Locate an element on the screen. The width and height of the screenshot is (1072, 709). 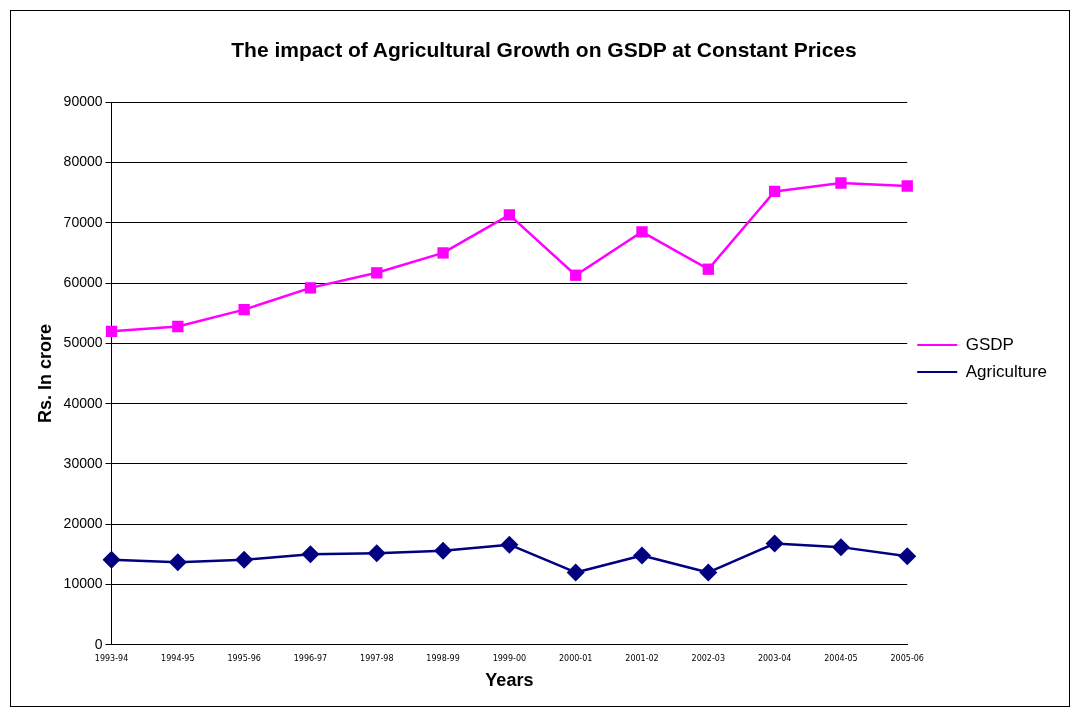
x-tick-label: 2003-04 is located at coordinates (774, 658).